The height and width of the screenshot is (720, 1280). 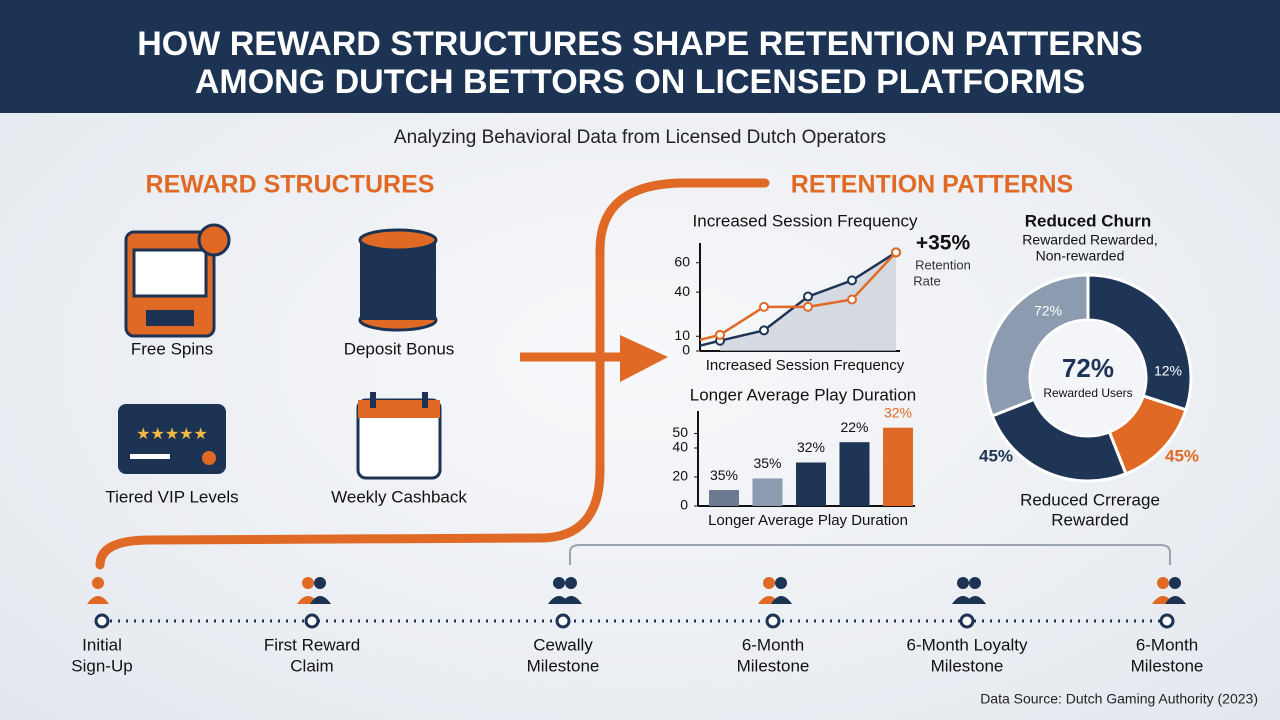 I want to click on milestone-label: Claim, so click(x=311, y=665).